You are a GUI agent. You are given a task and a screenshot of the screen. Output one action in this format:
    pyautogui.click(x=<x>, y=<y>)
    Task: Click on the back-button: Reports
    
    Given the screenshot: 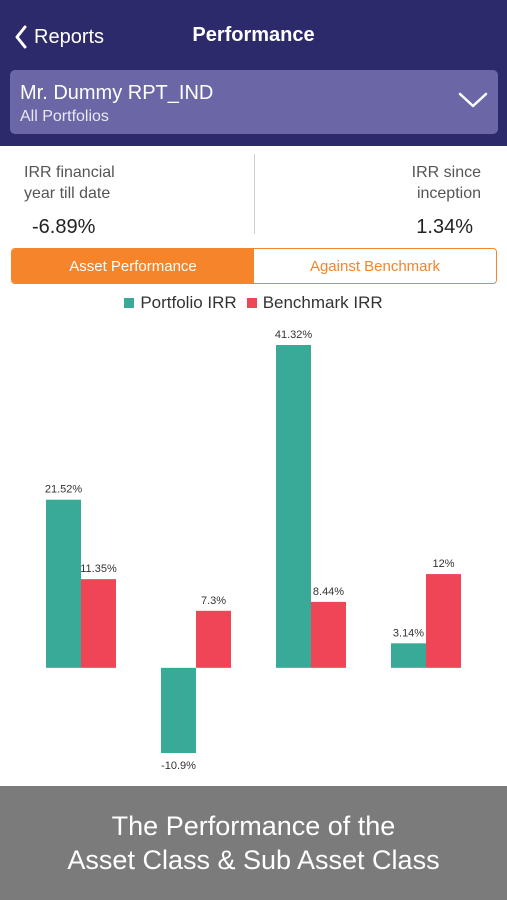 What is the action you would take?
    pyautogui.click(x=59, y=37)
    